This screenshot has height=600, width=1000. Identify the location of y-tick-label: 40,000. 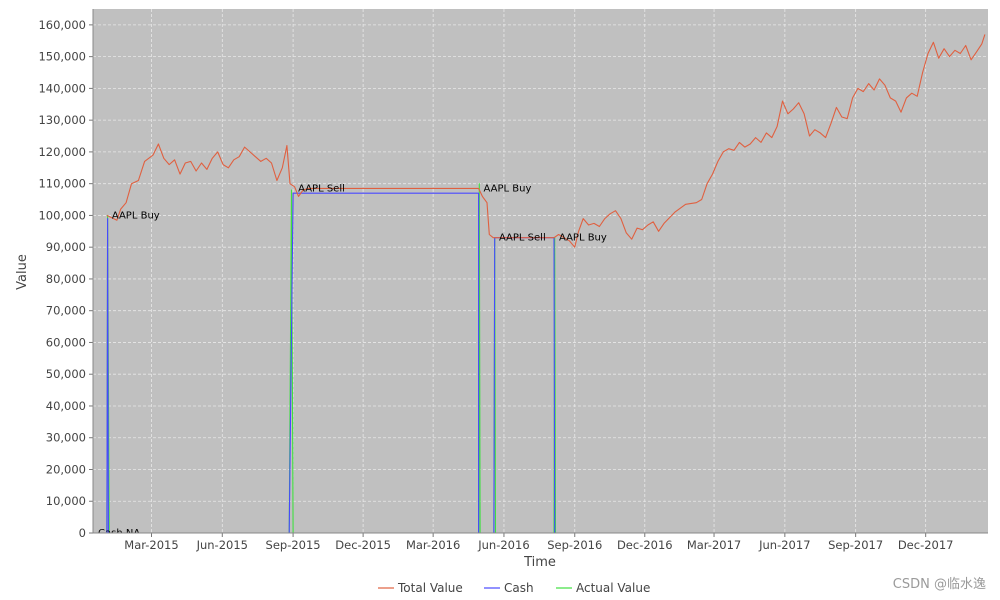
(66, 406).